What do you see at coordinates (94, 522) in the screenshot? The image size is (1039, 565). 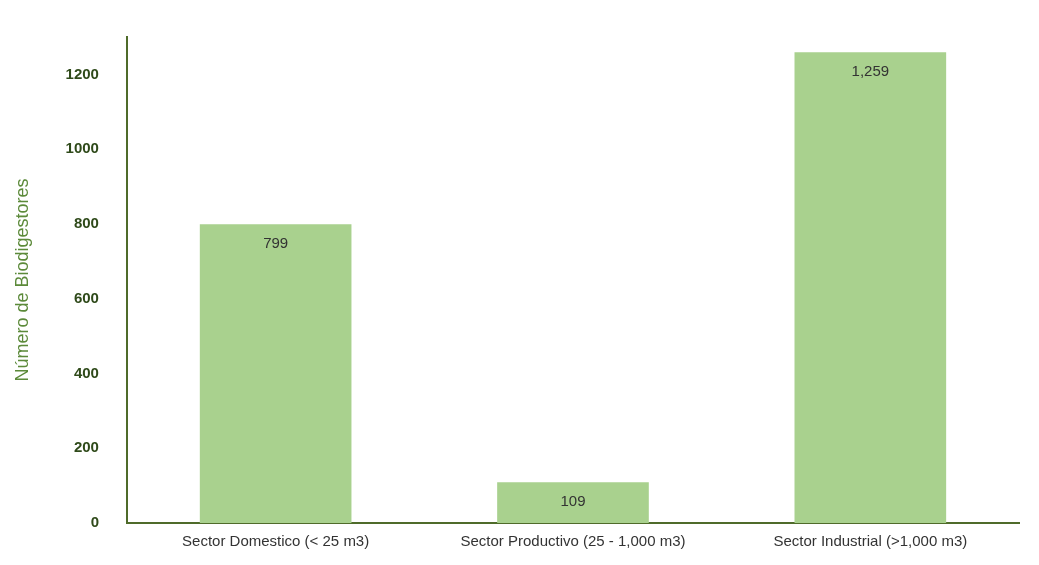 I see `y-tick-label: 0` at bounding box center [94, 522].